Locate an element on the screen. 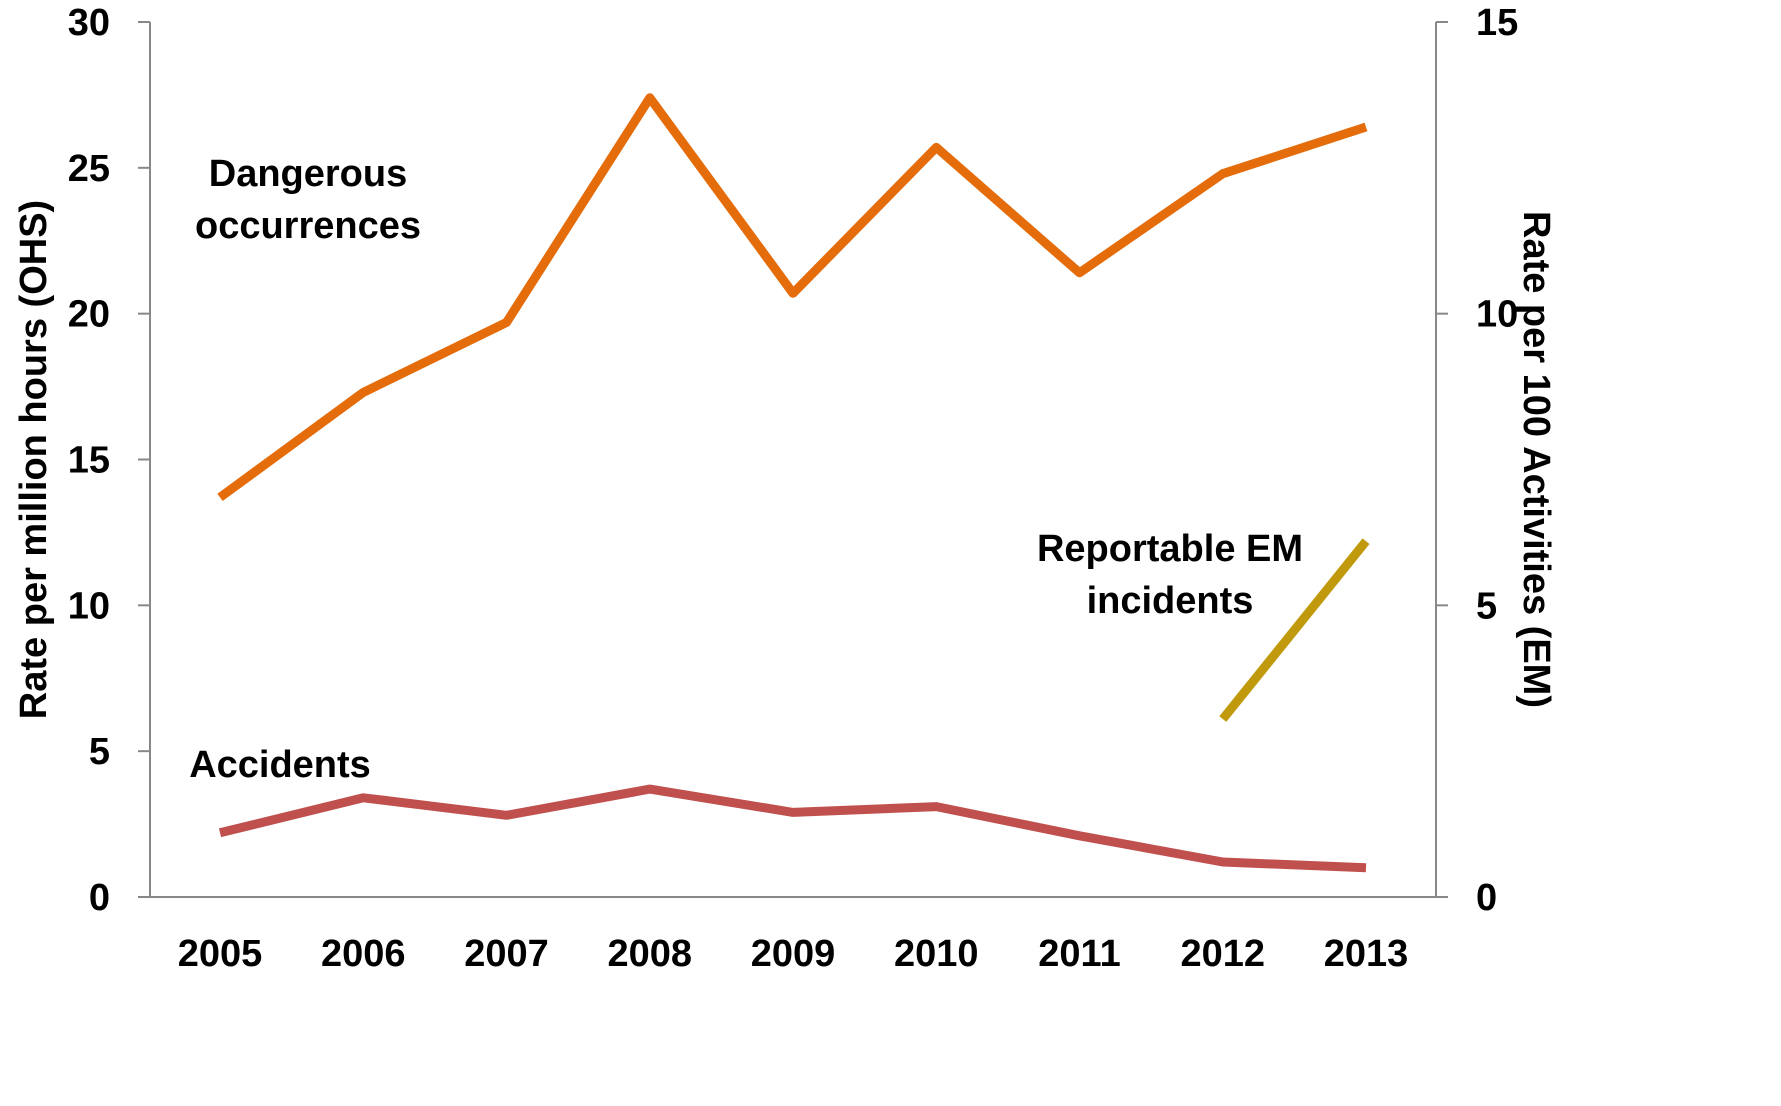  right-tick-label: 10 is located at coordinates (1497, 315).